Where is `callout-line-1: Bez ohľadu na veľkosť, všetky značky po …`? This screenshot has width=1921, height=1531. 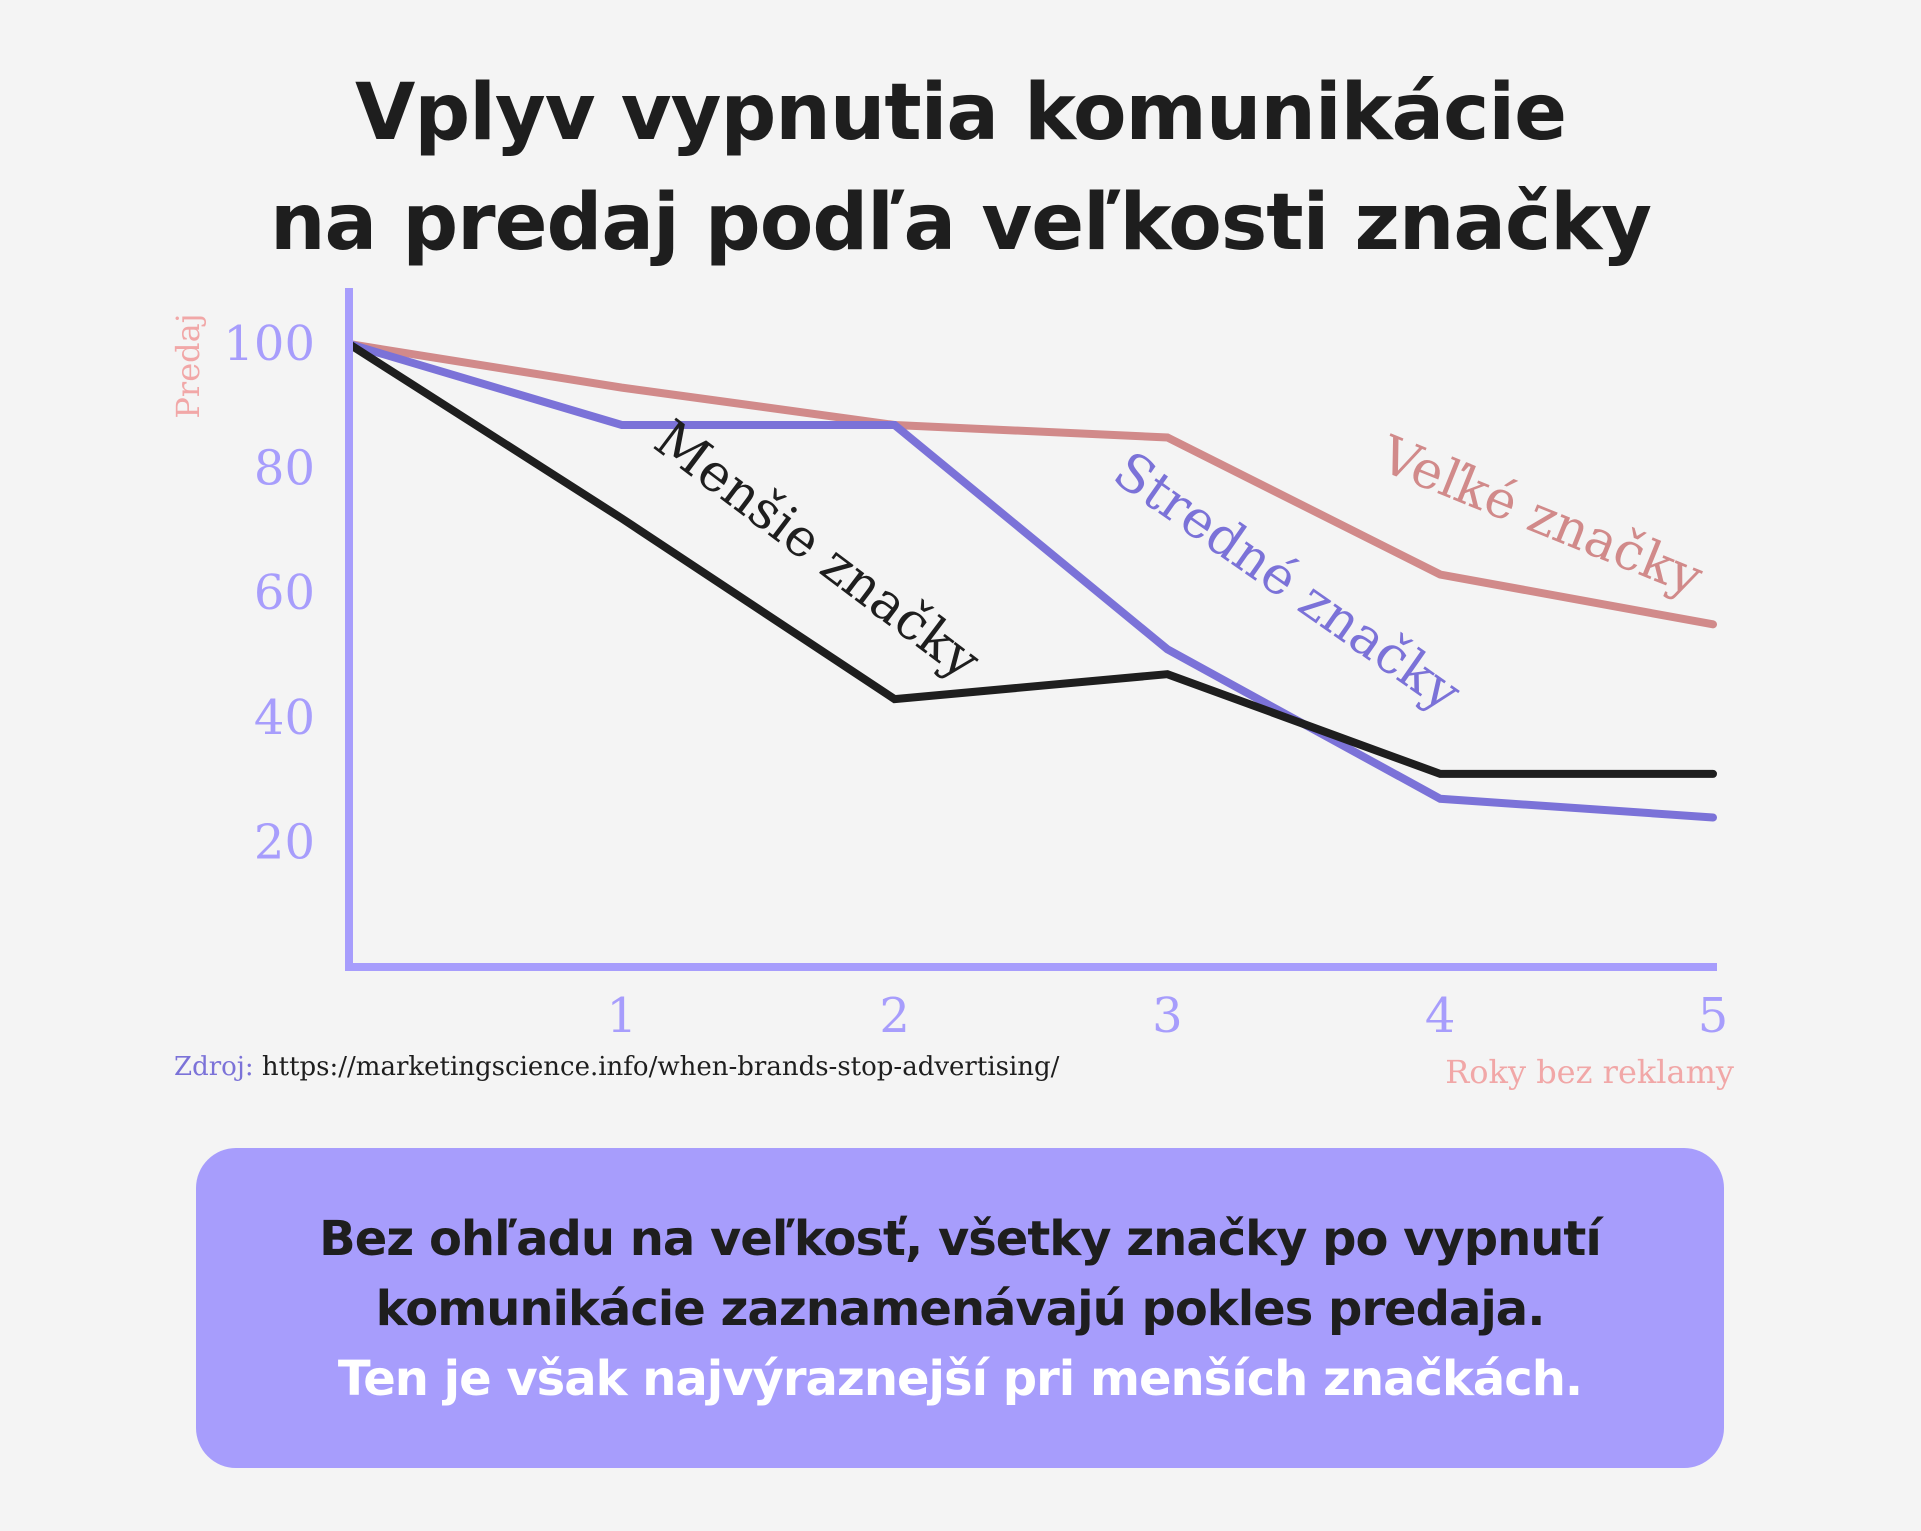
callout-line-1: Bez ohľadu na veľkosť, všetky značky po … is located at coordinates (960, 1239).